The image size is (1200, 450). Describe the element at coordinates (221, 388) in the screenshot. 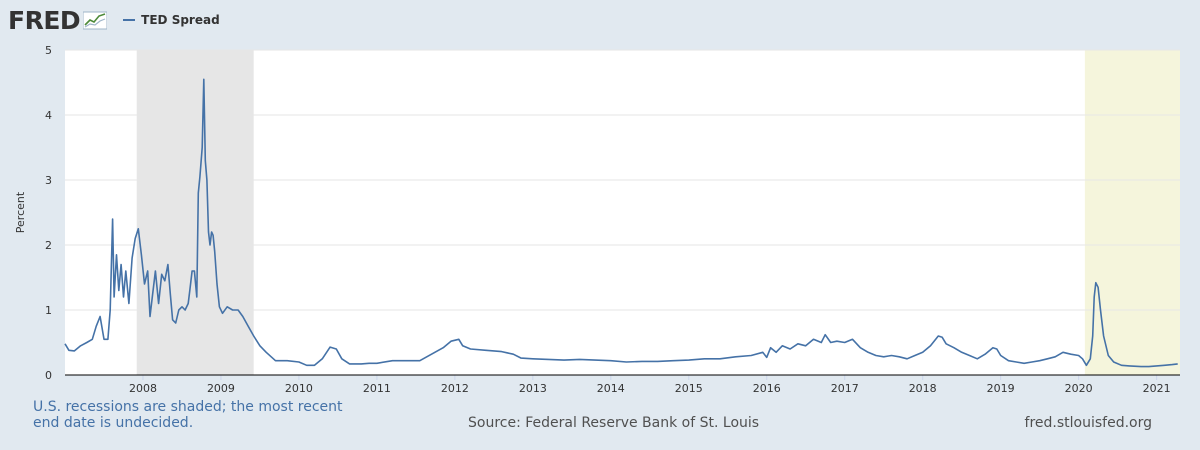

I see `x-tick-label-2009: 2009` at that location.